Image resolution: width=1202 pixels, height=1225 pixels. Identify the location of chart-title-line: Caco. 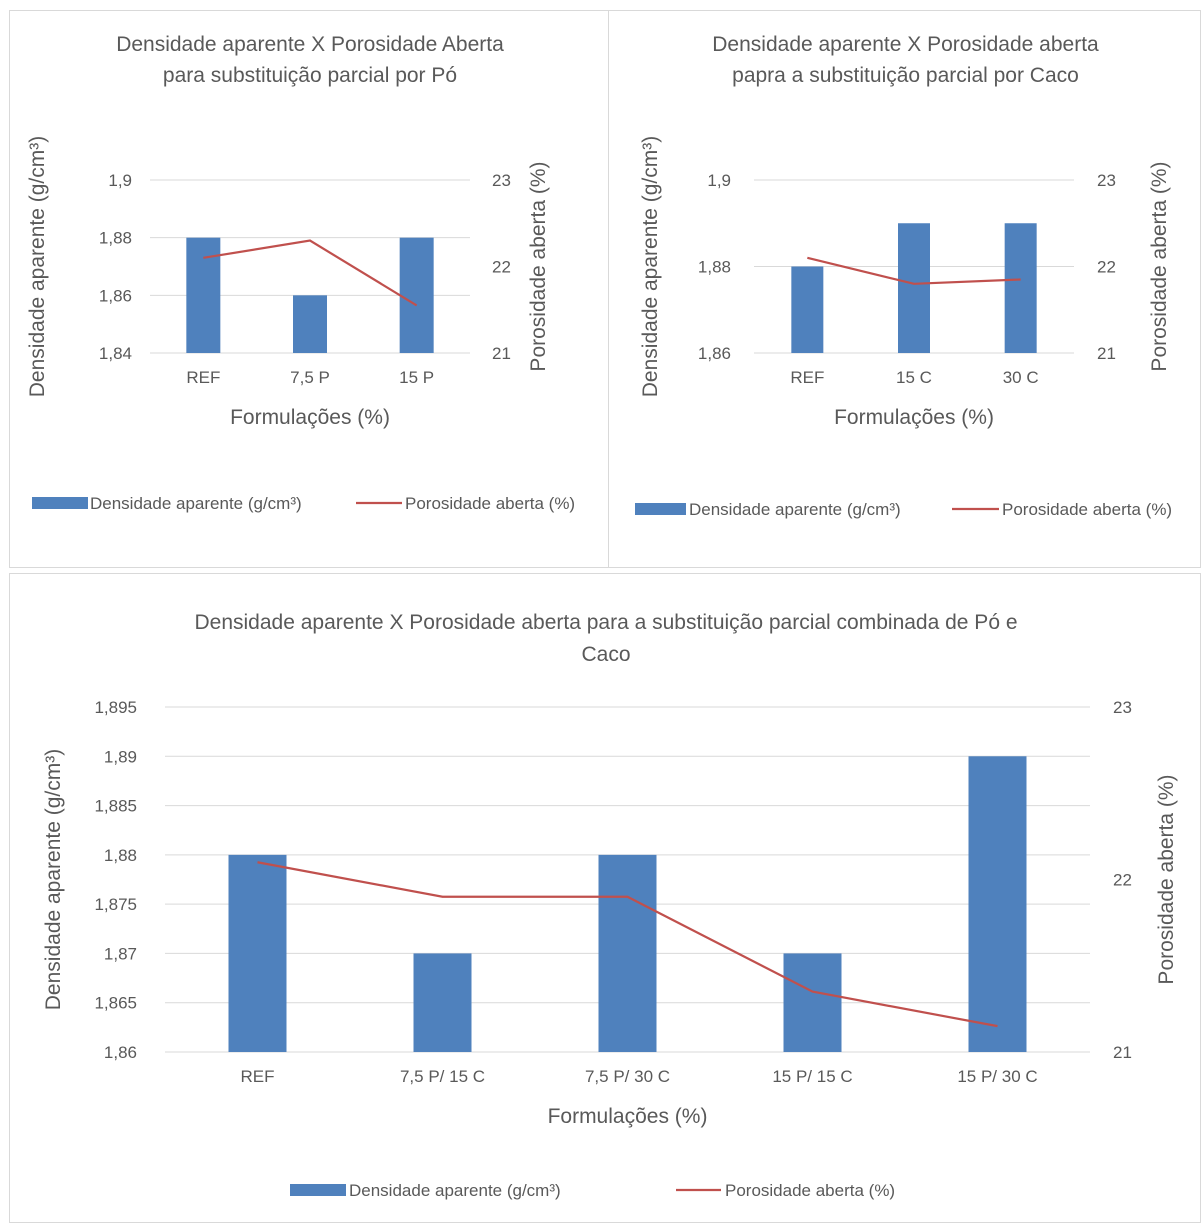
(605, 654).